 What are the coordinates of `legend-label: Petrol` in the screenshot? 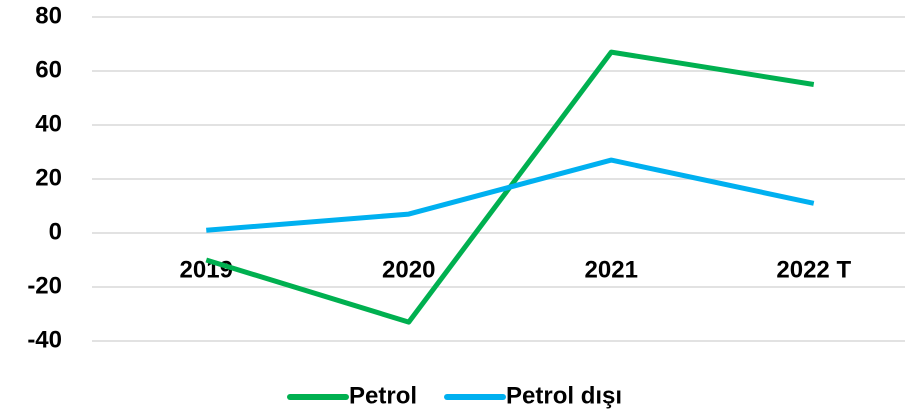 It's located at (383, 395).